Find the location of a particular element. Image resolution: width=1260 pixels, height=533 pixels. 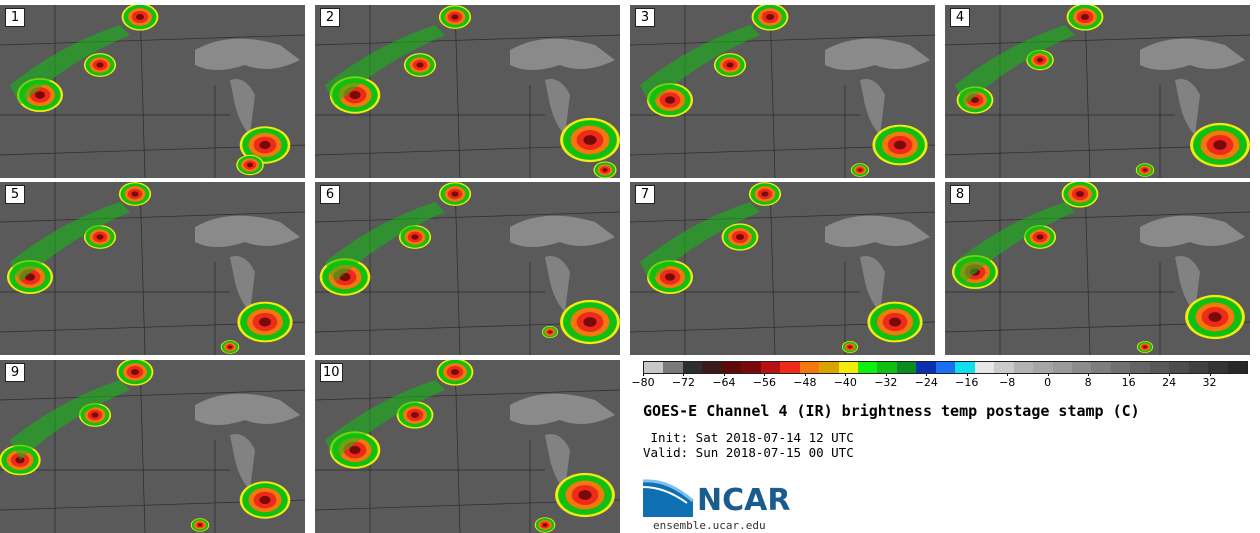

colorbar-tick-label: −16 is located at coordinates (967, 382).